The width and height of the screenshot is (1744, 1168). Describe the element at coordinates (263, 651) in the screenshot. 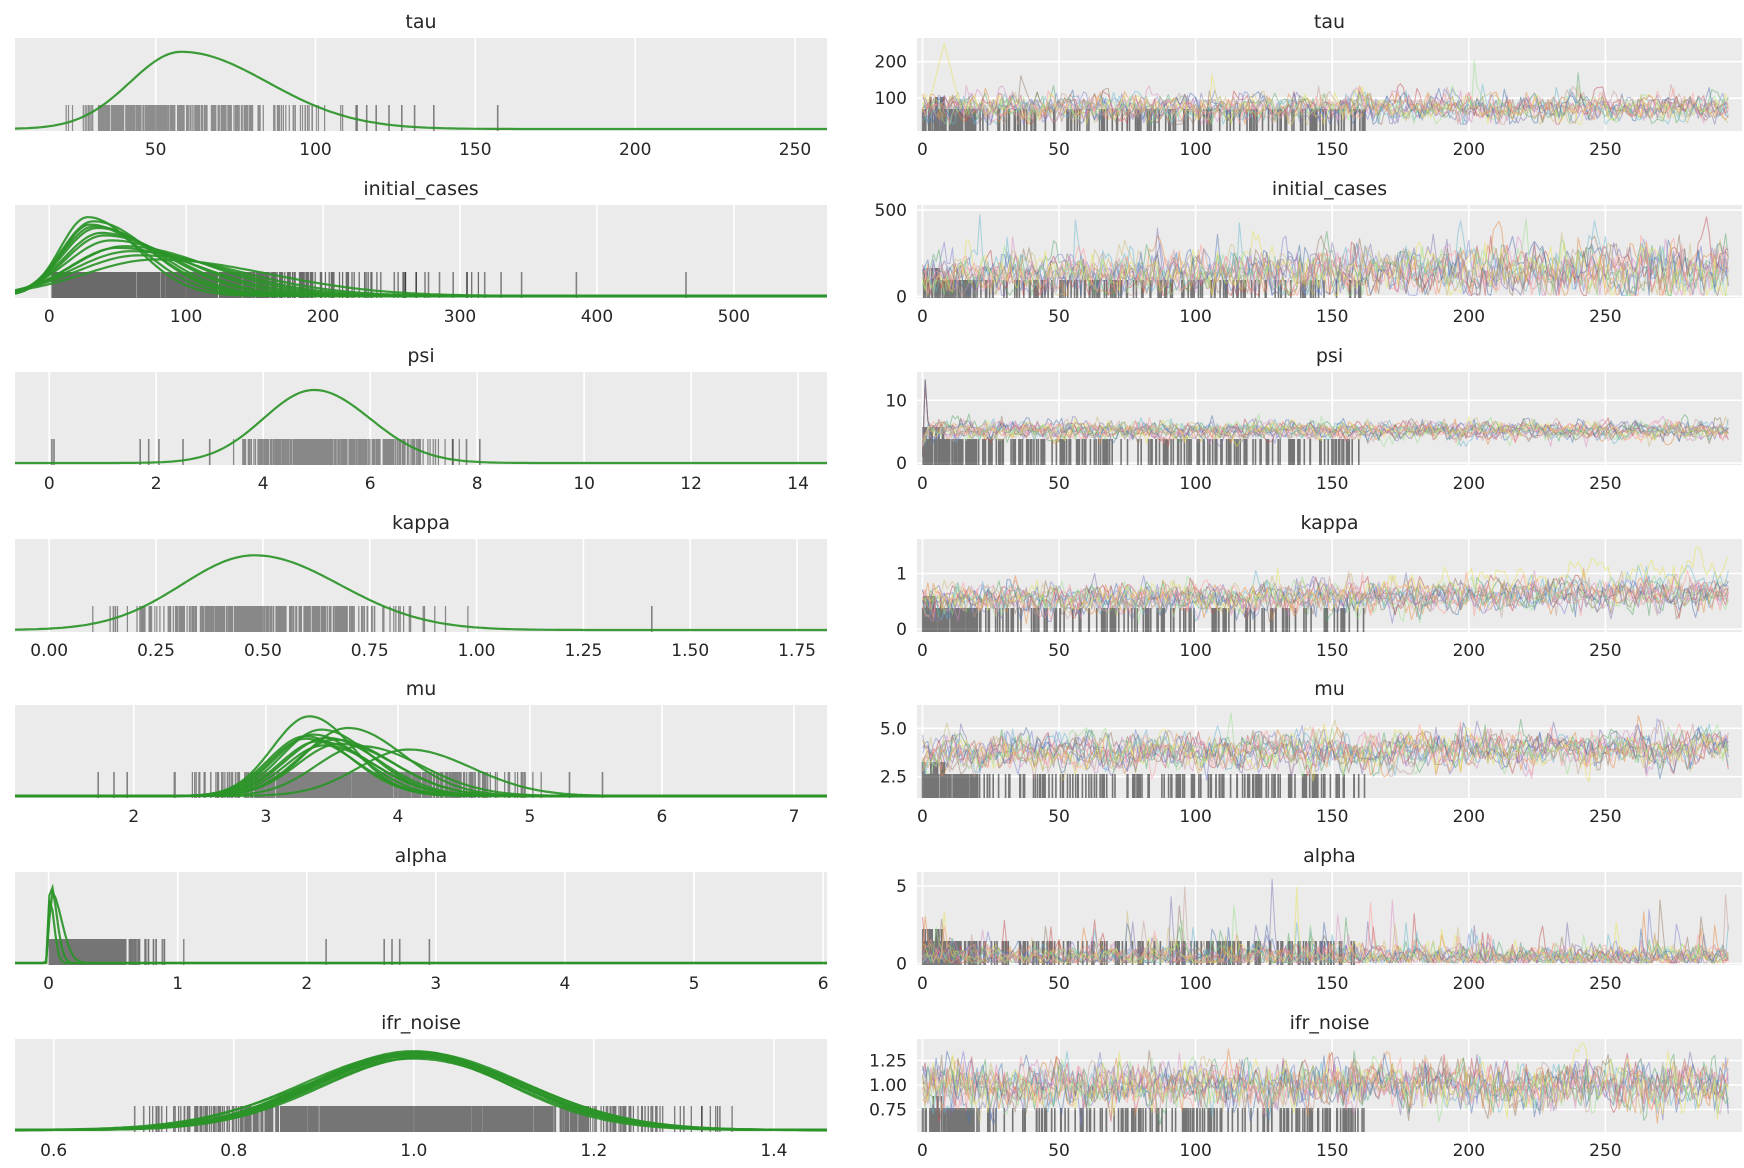

I see `x-tick-label: 0.50` at that location.